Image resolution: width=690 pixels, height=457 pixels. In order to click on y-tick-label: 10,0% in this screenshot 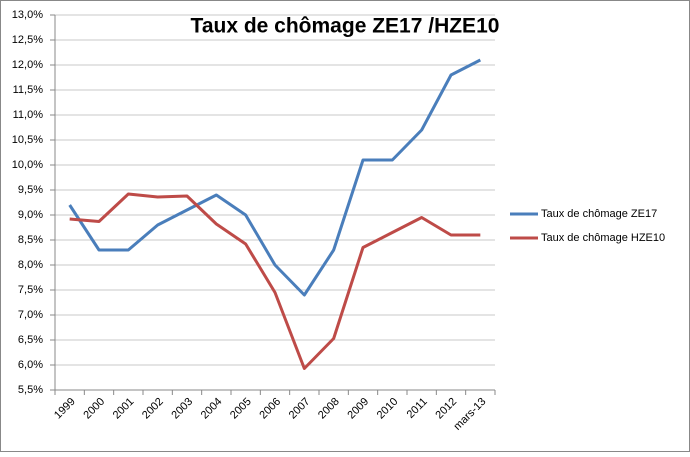, I will do `click(27, 165)`.